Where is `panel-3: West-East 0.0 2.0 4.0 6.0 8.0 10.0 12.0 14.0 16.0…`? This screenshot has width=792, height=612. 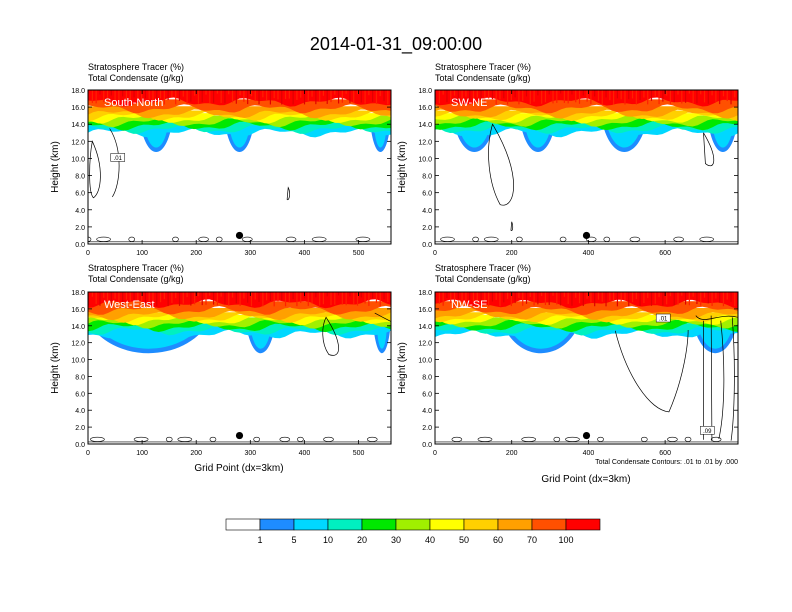 panel-3: West-East 0.0 2.0 4.0 6.0 8.0 10.0 12.0 14.0 16.0… is located at coordinates (221, 373).